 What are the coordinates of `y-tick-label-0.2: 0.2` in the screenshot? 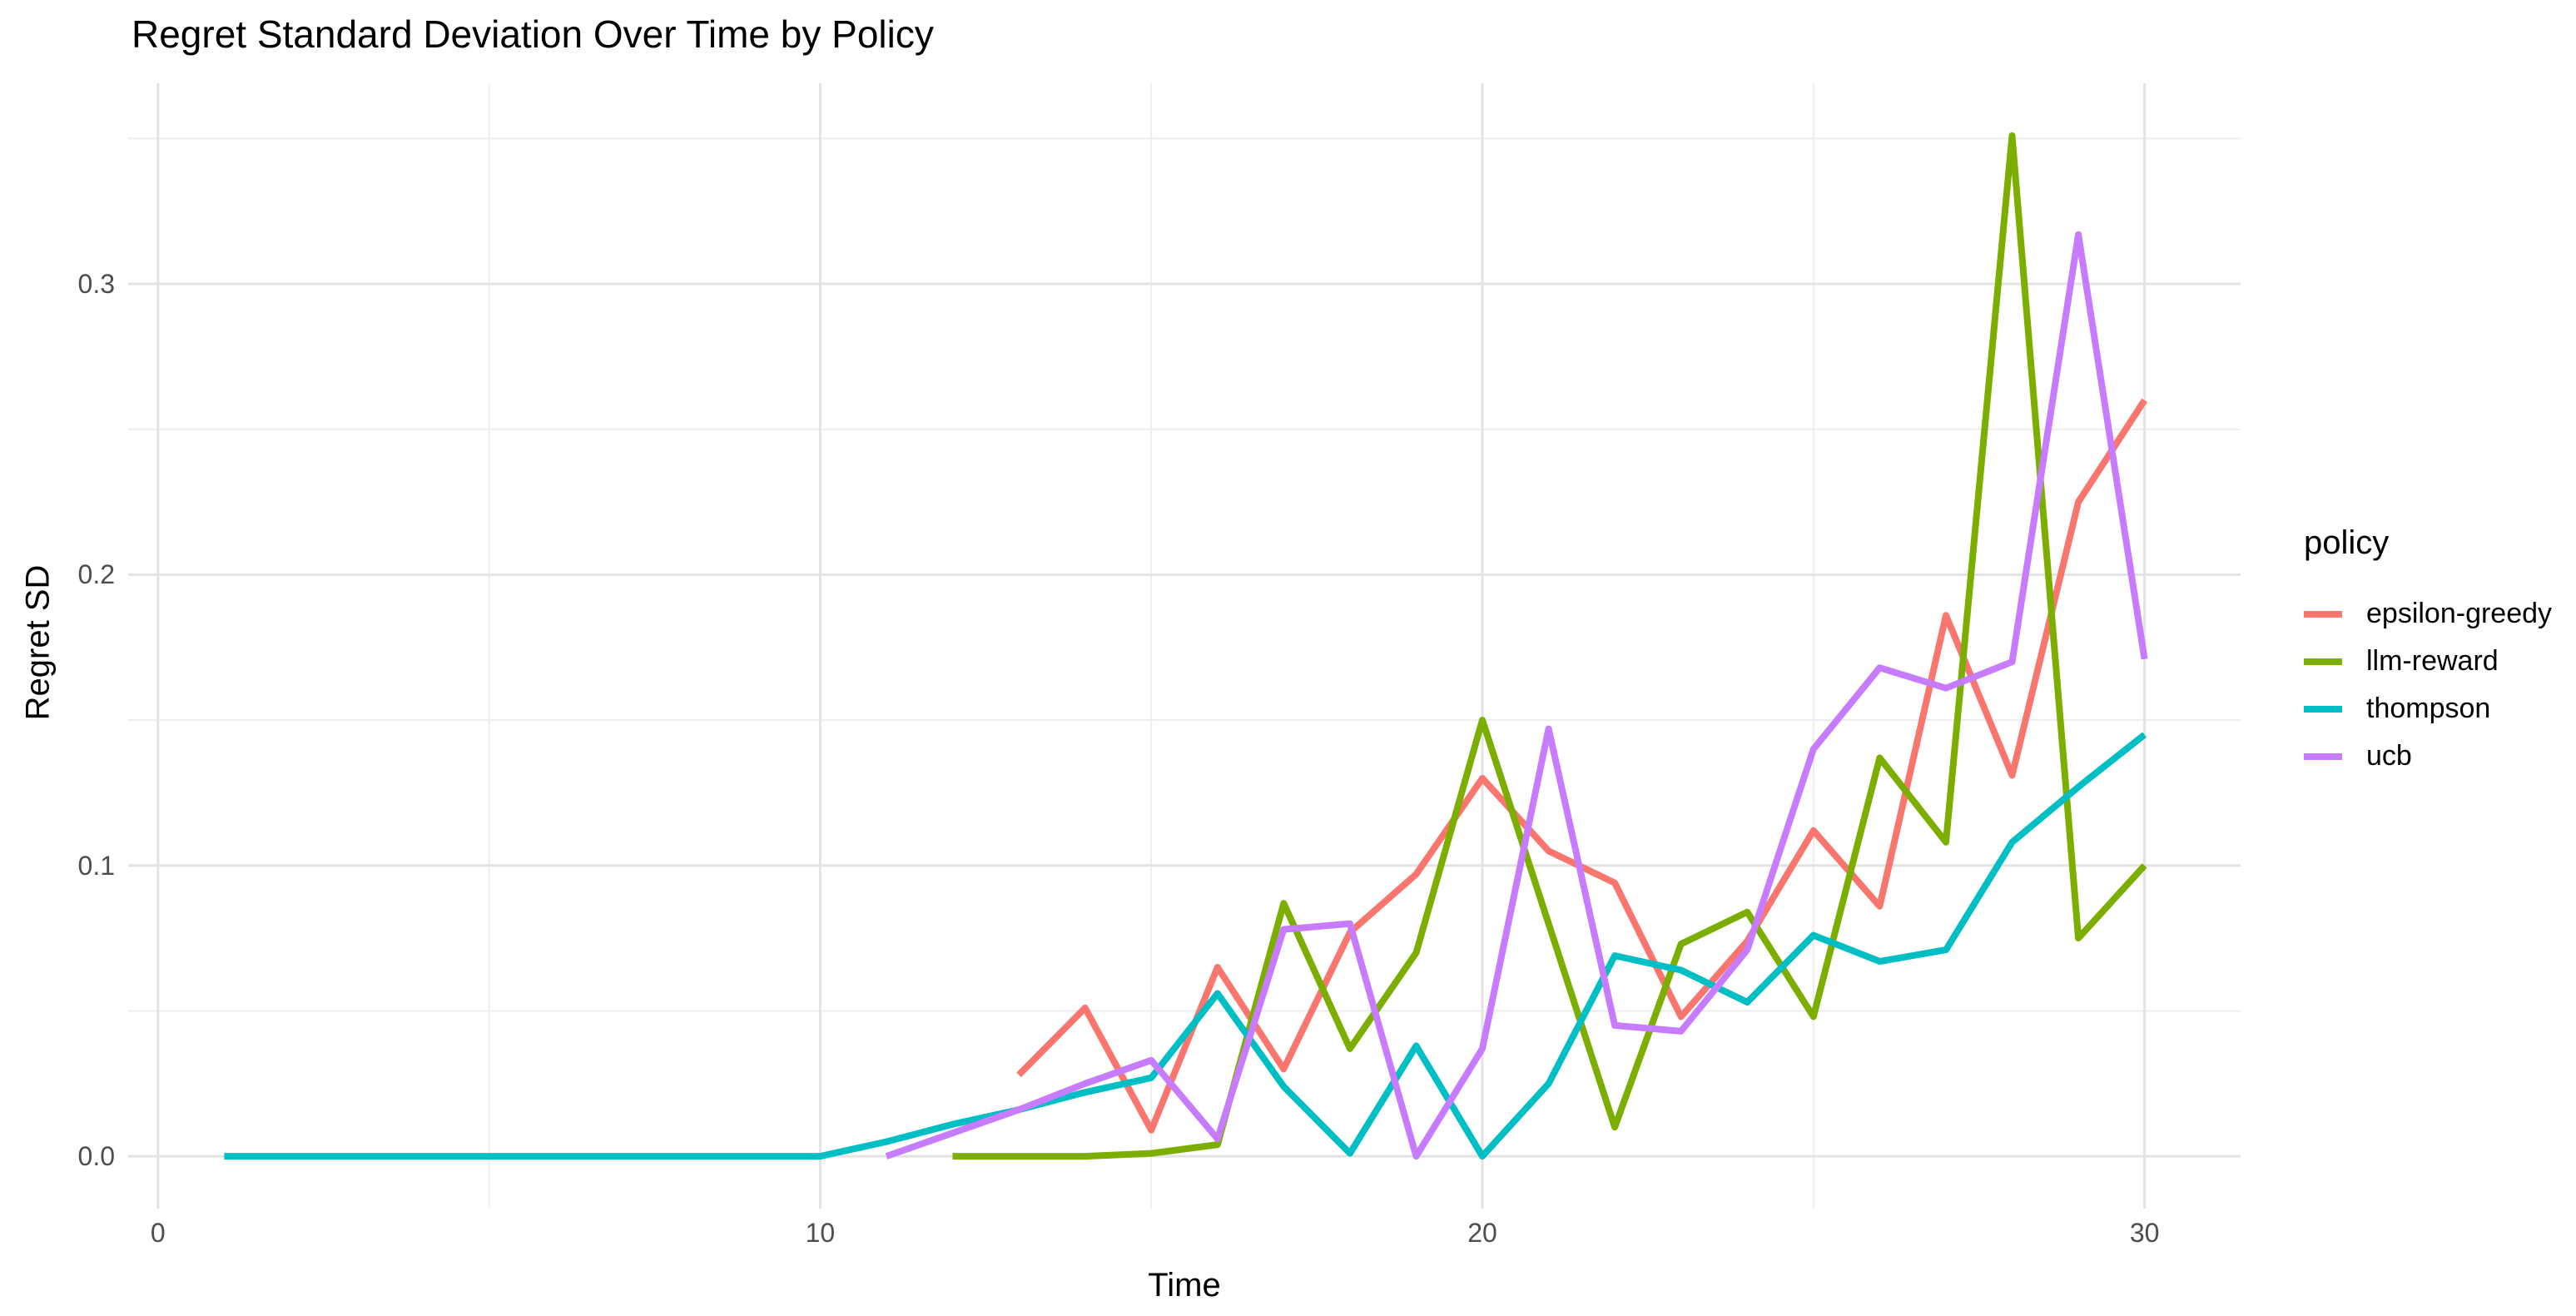 It's located at (96, 574).